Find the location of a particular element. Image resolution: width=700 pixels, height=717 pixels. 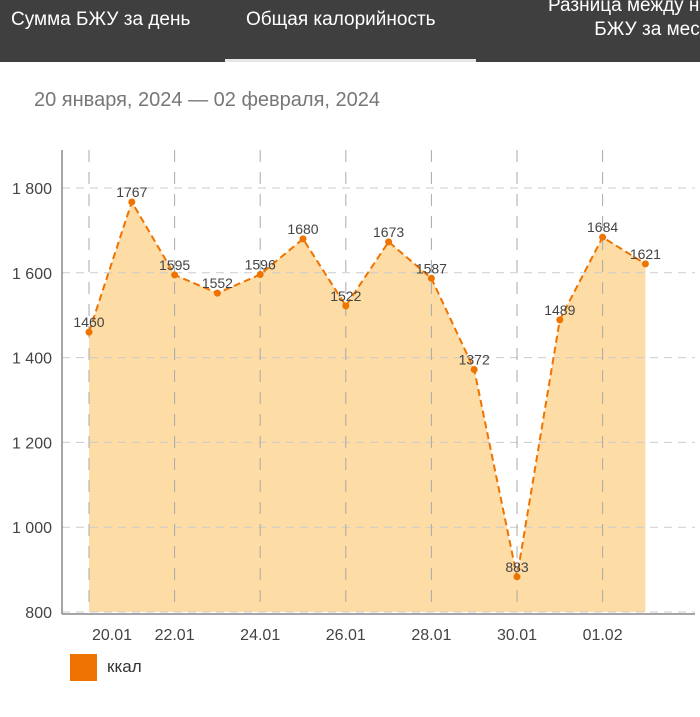

data-label: 1680 is located at coordinates (302, 229).